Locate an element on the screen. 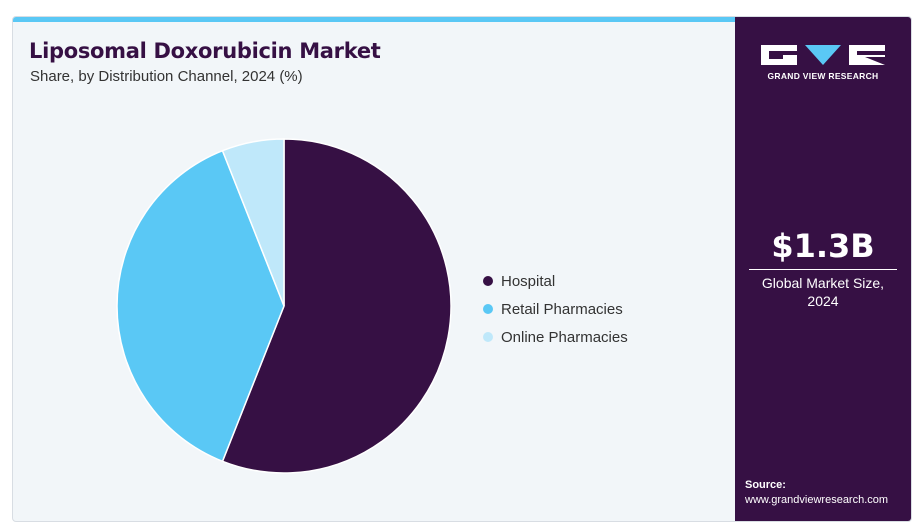  brand-logo: GRAND VIEW RESEARCH is located at coordinates (823, 62).